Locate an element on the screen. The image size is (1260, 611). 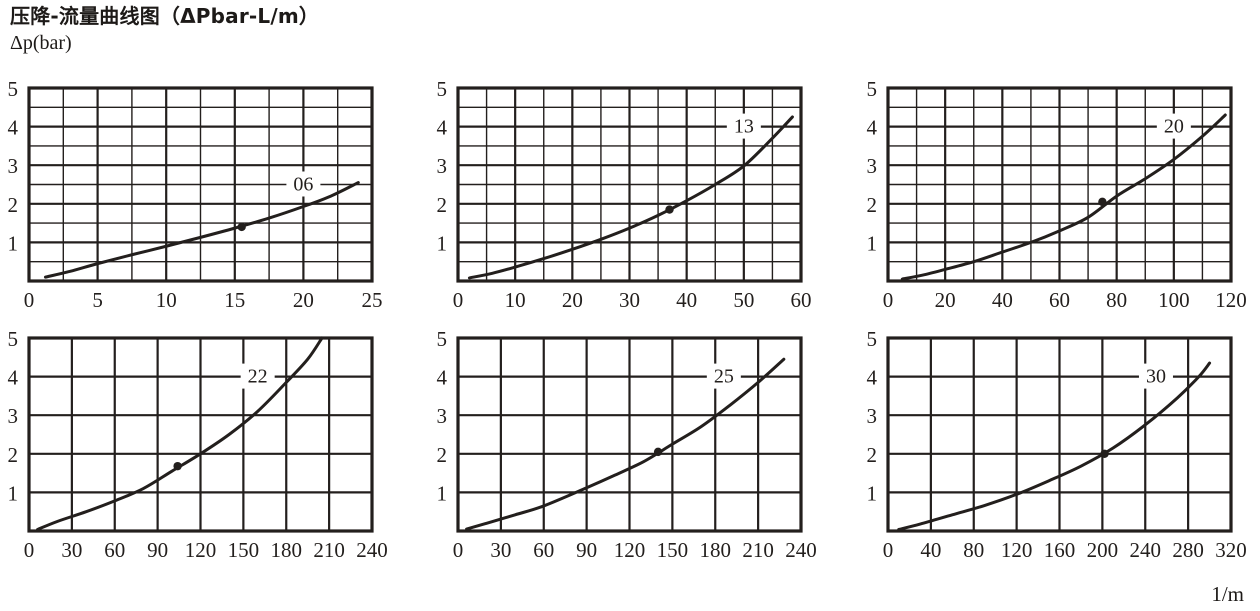
x-tick-label: 240 is located at coordinates (801, 550).